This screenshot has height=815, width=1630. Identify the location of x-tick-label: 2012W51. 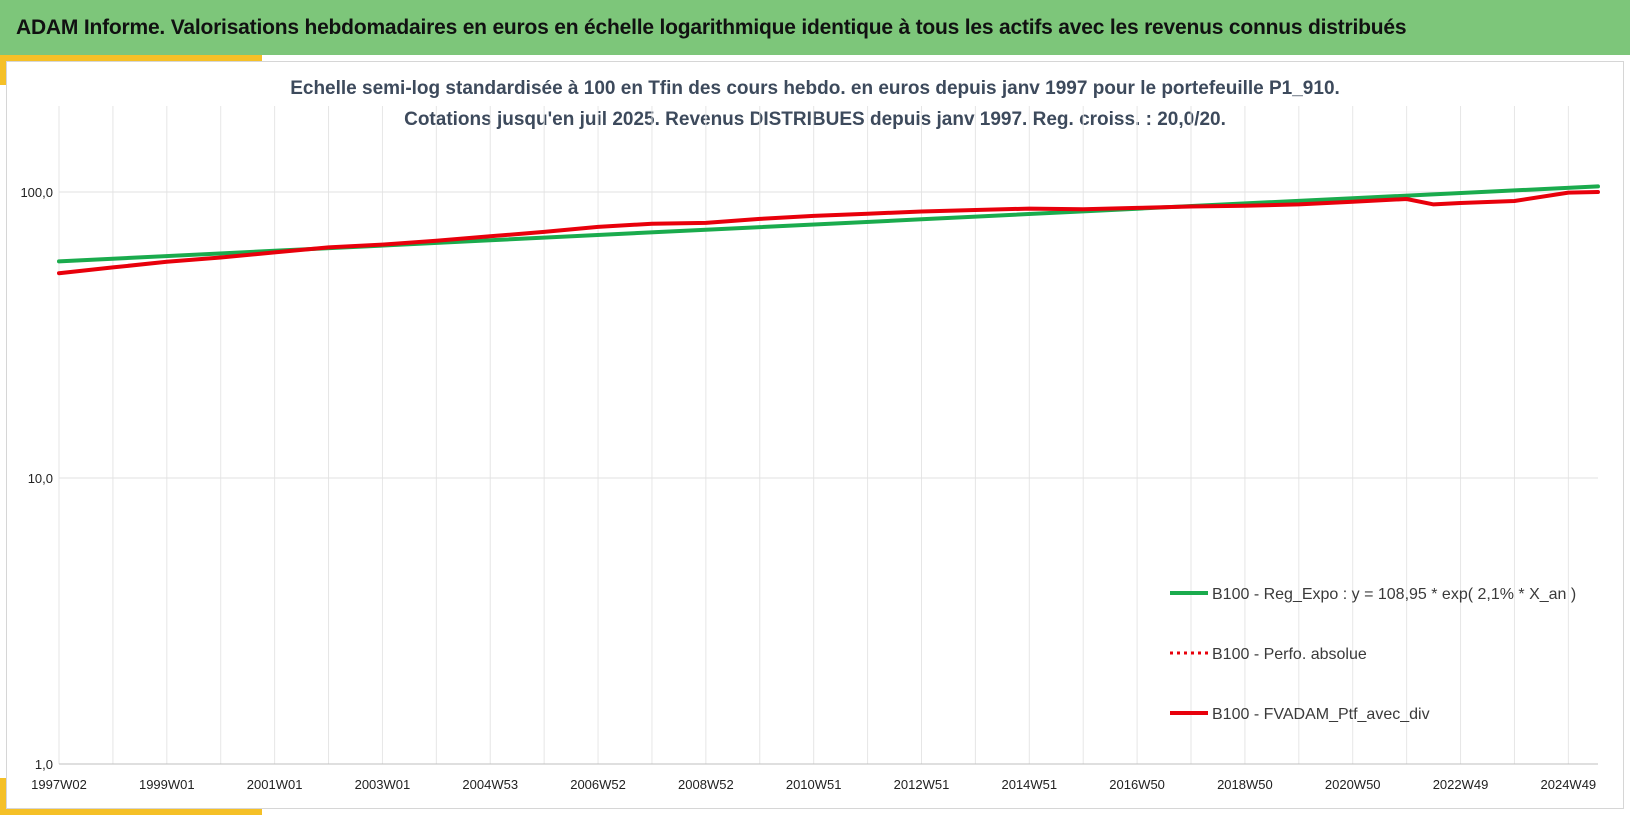
(922, 784).